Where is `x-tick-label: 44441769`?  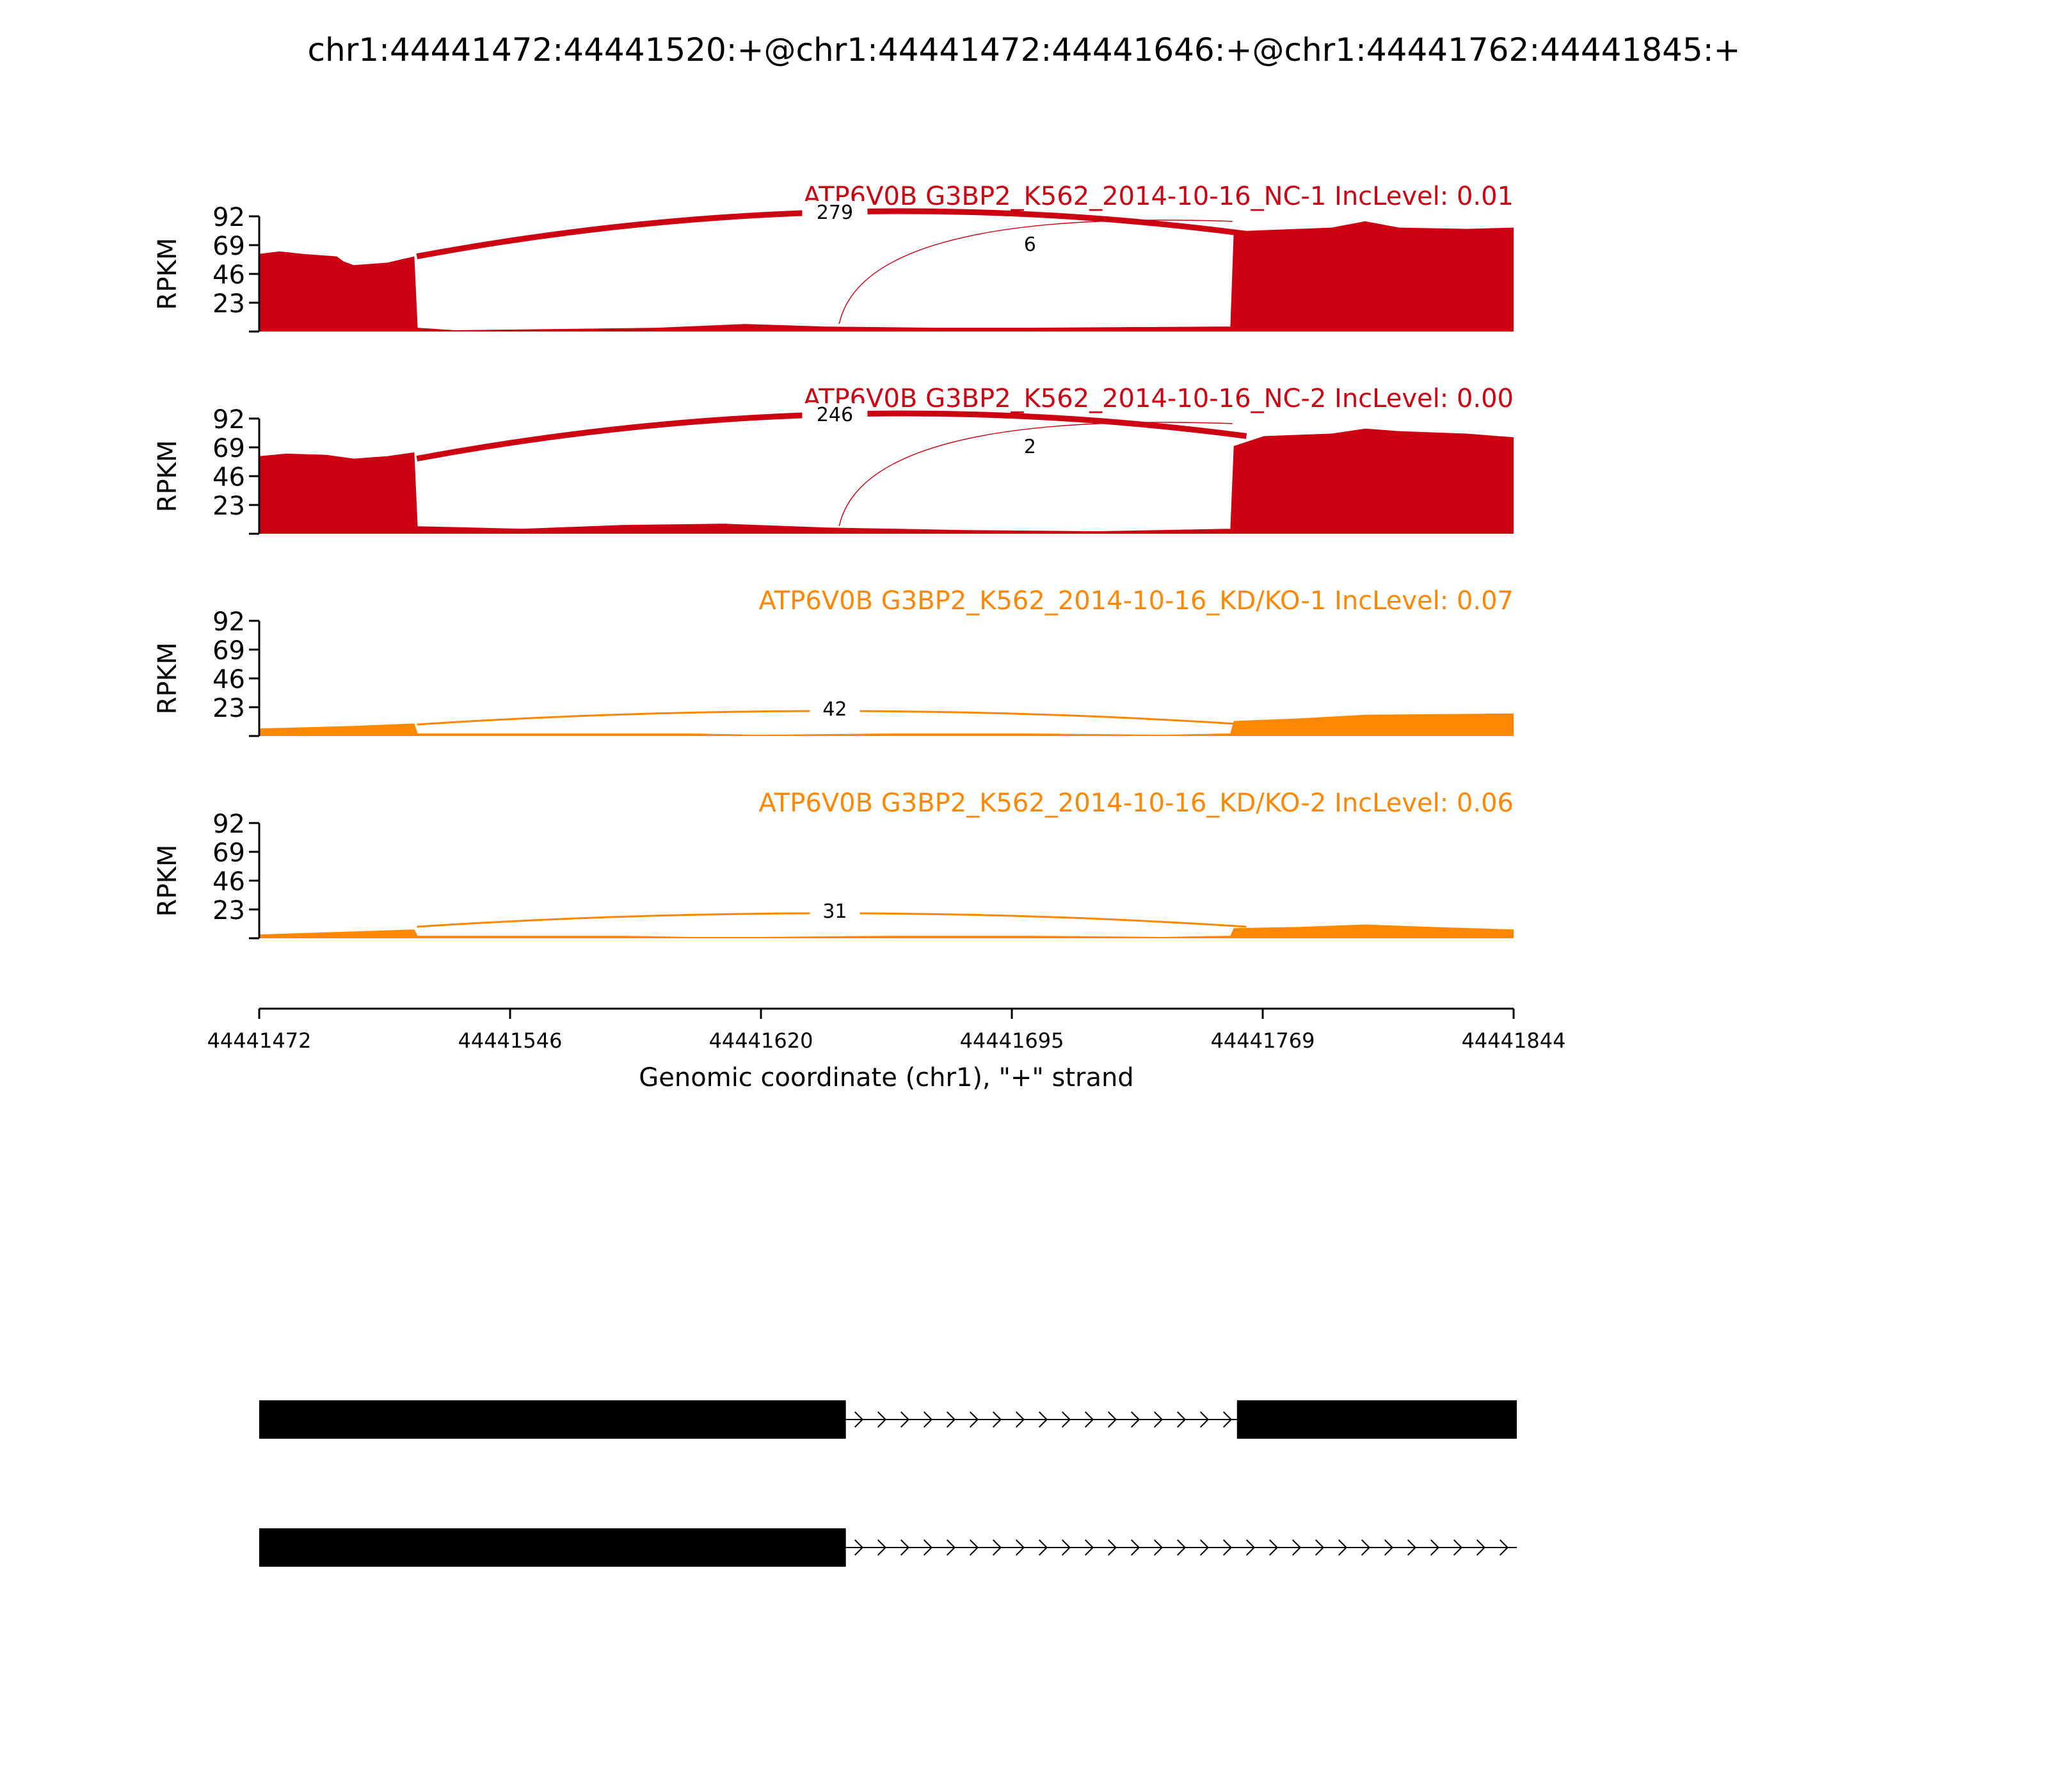 x-tick-label: 44441769 is located at coordinates (1263, 1040).